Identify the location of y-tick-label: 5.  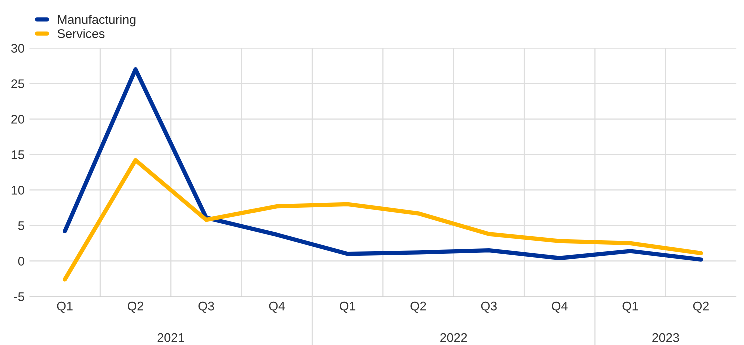
(21, 226).